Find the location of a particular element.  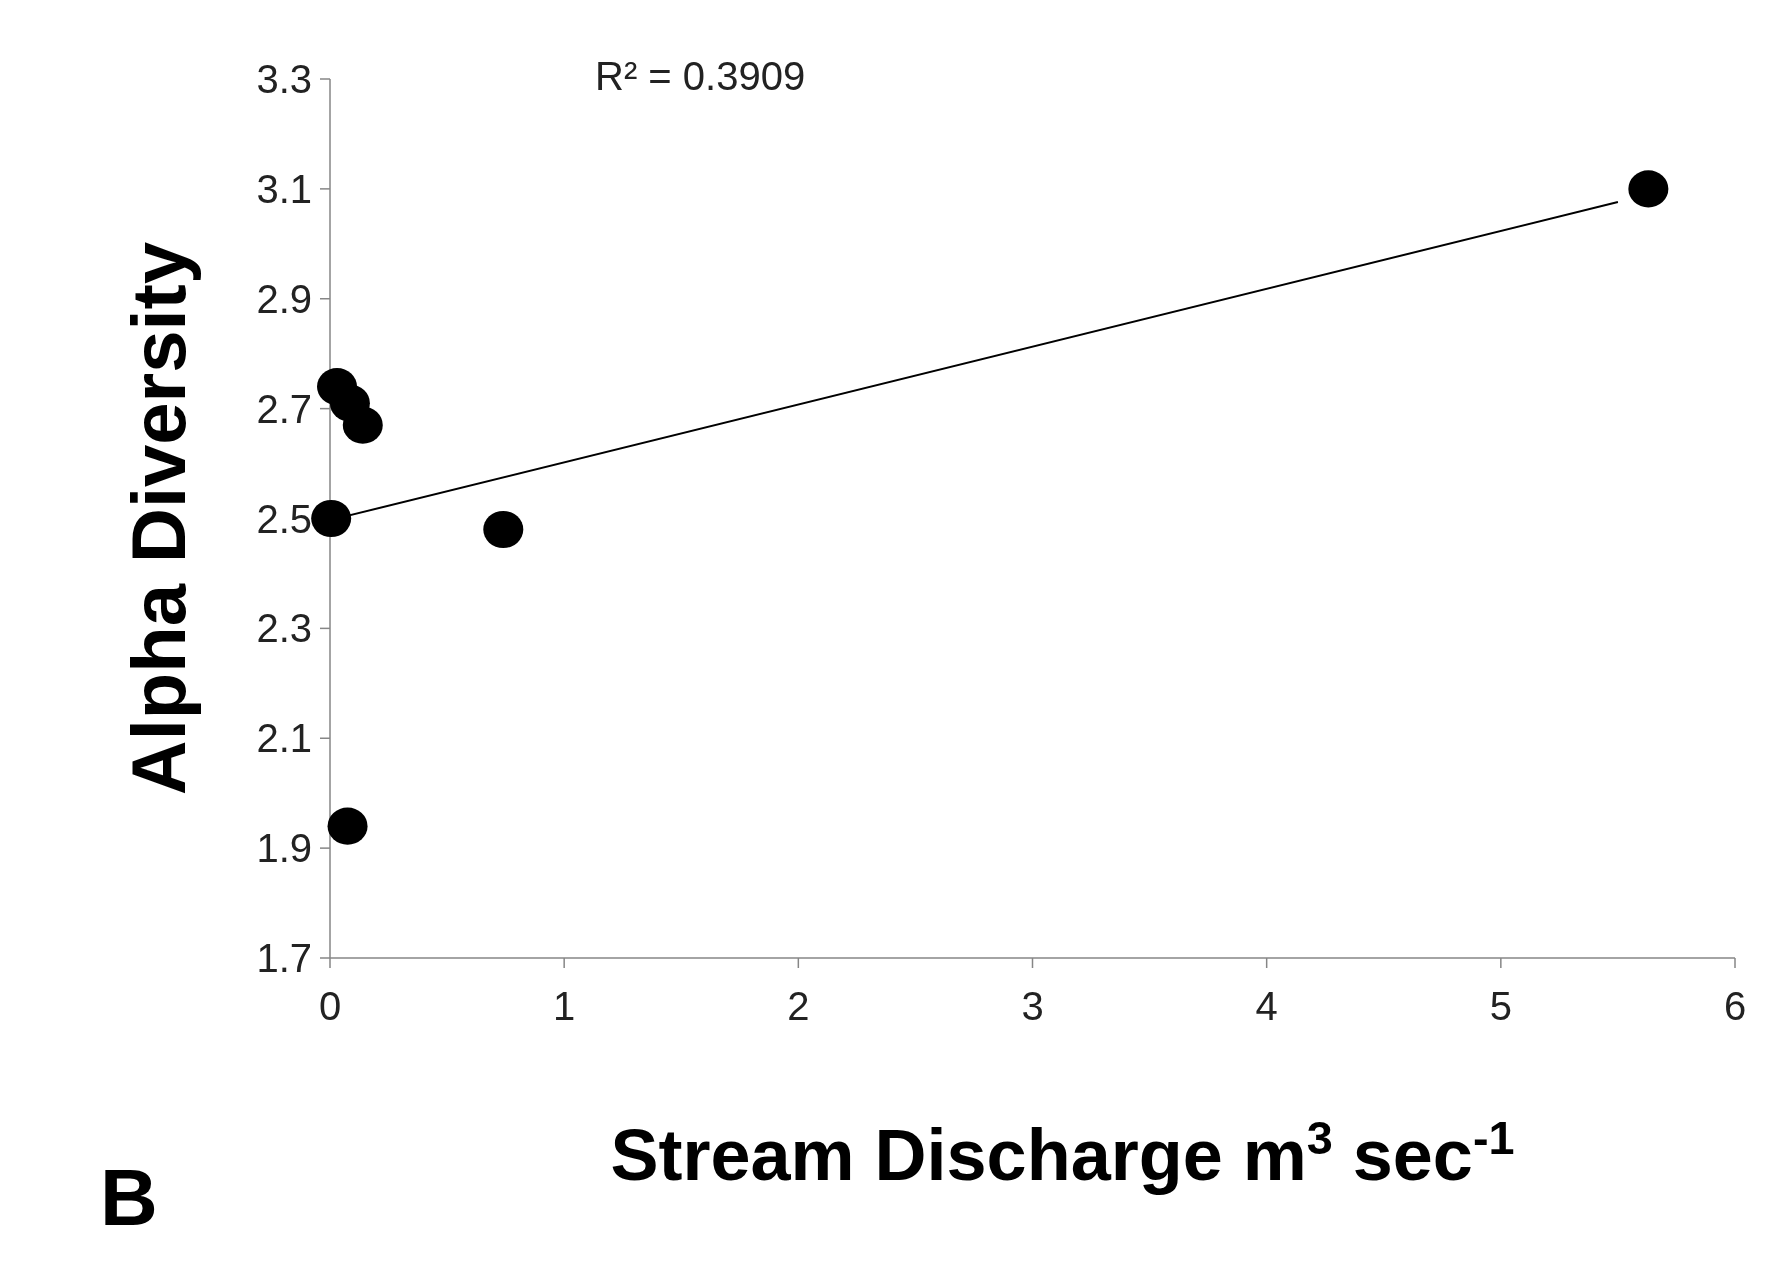

y-tick-label: 2.7 is located at coordinates (284, 408).